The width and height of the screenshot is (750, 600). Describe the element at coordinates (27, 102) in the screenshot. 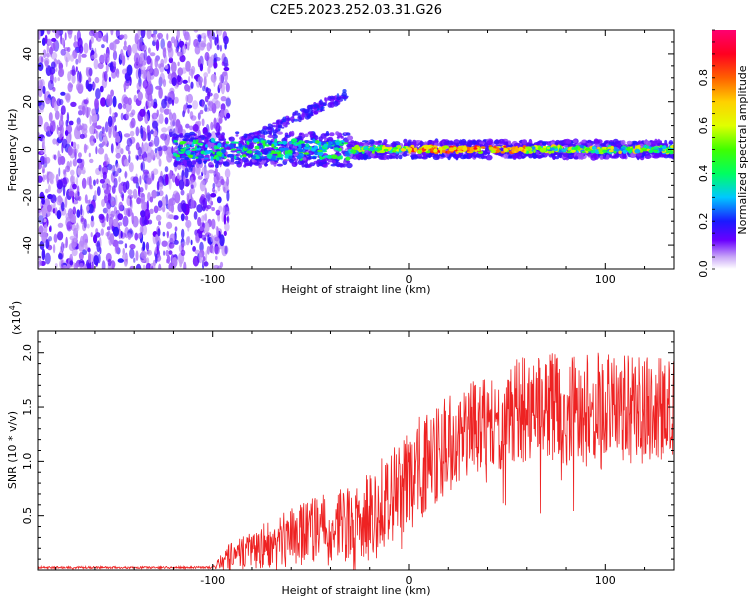

I see `heatmap-y-tick-label: 20` at that location.